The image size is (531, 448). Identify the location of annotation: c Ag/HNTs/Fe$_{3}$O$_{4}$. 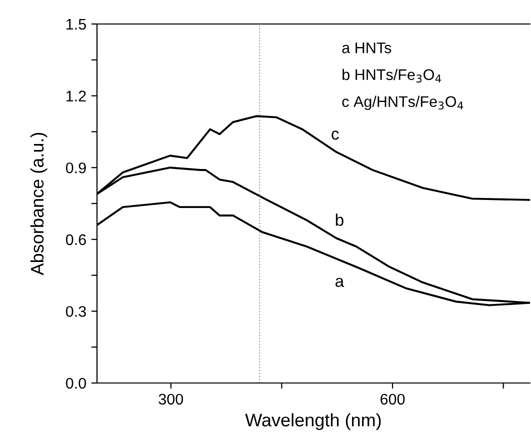
(403, 103).